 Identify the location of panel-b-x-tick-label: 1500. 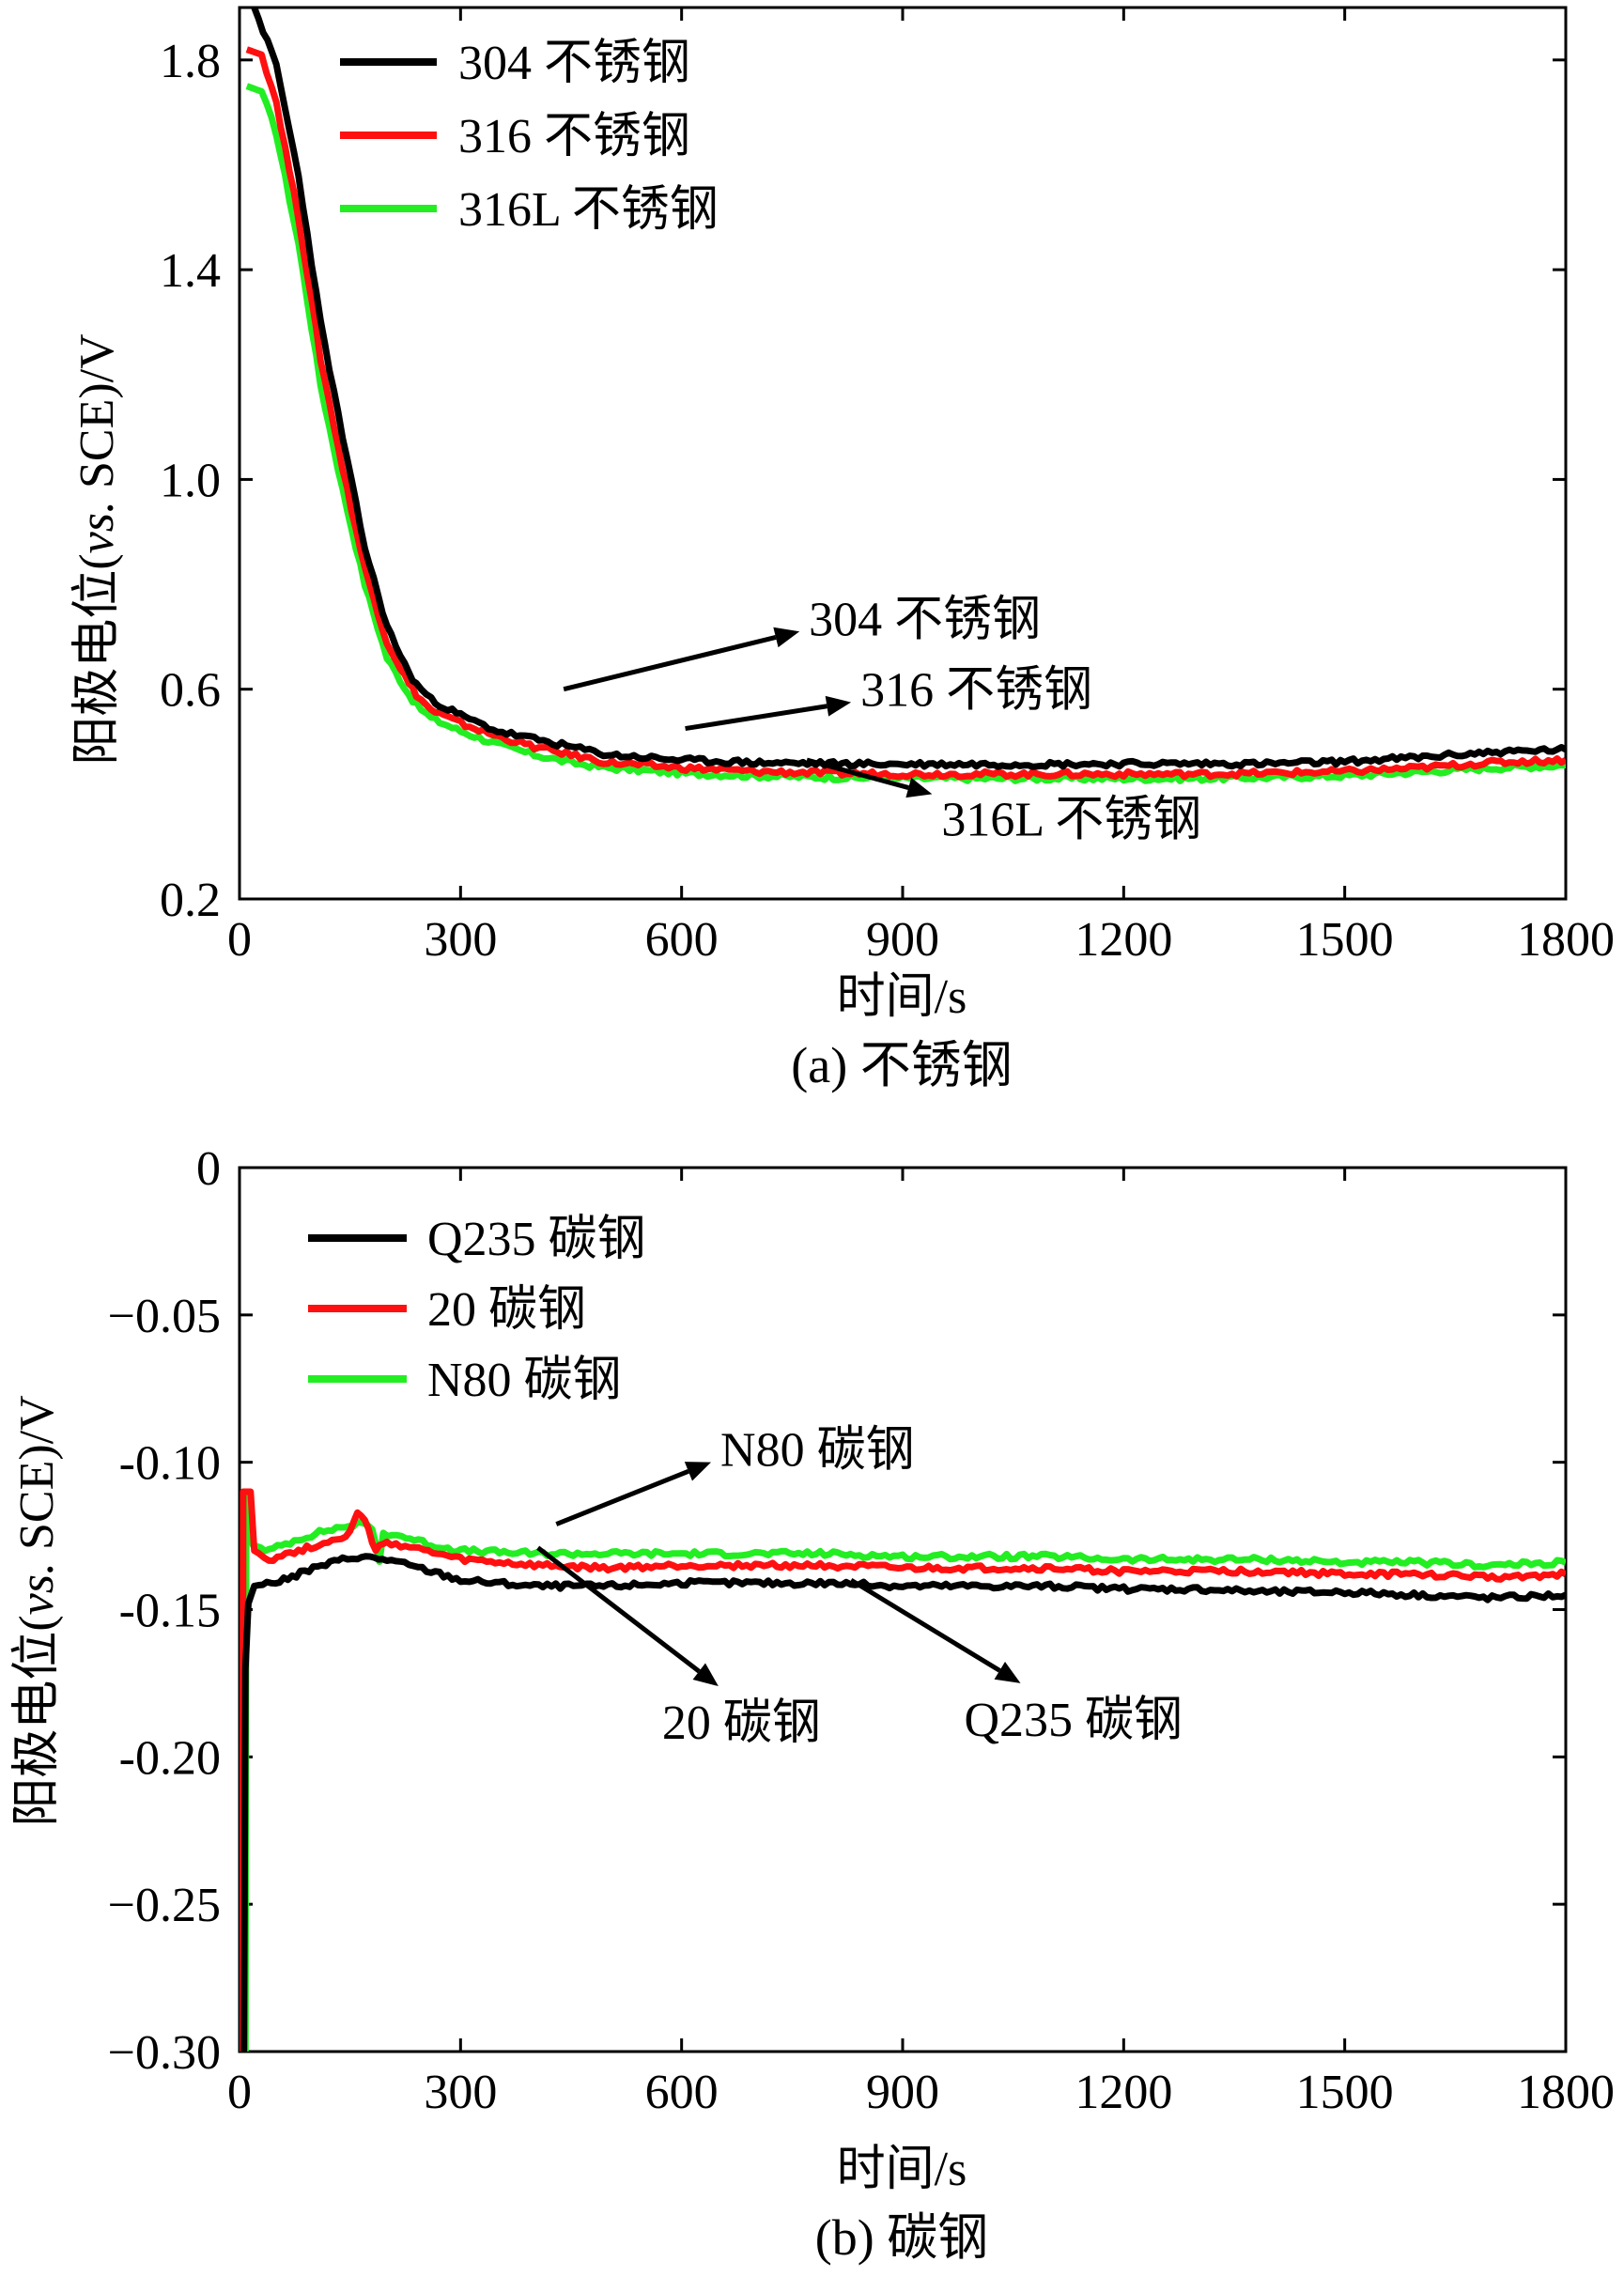
(1345, 2092).